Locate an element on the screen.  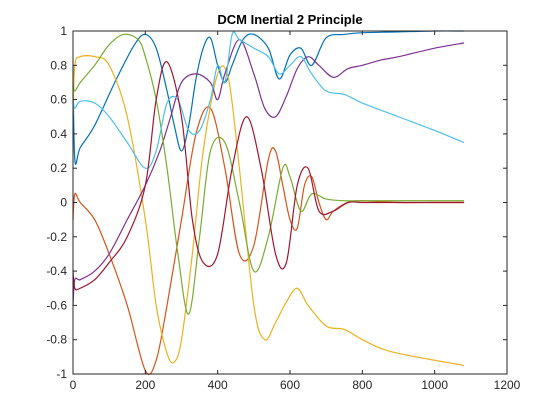
chart-title: DCM Inertial 2 Principle is located at coordinates (289, 19).